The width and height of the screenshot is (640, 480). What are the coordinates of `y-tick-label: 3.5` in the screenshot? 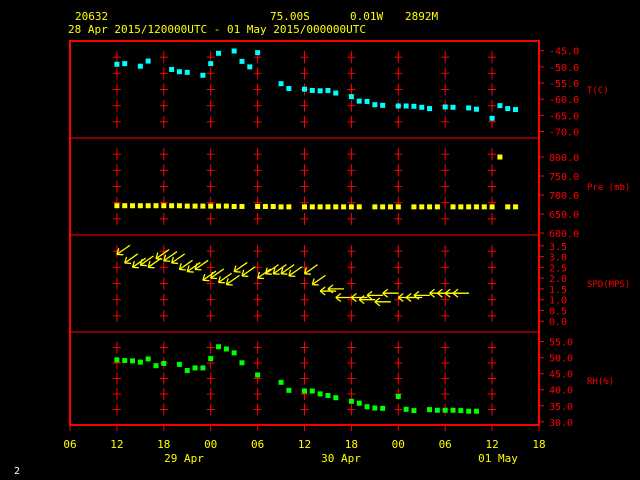 It's located at (558, 247).